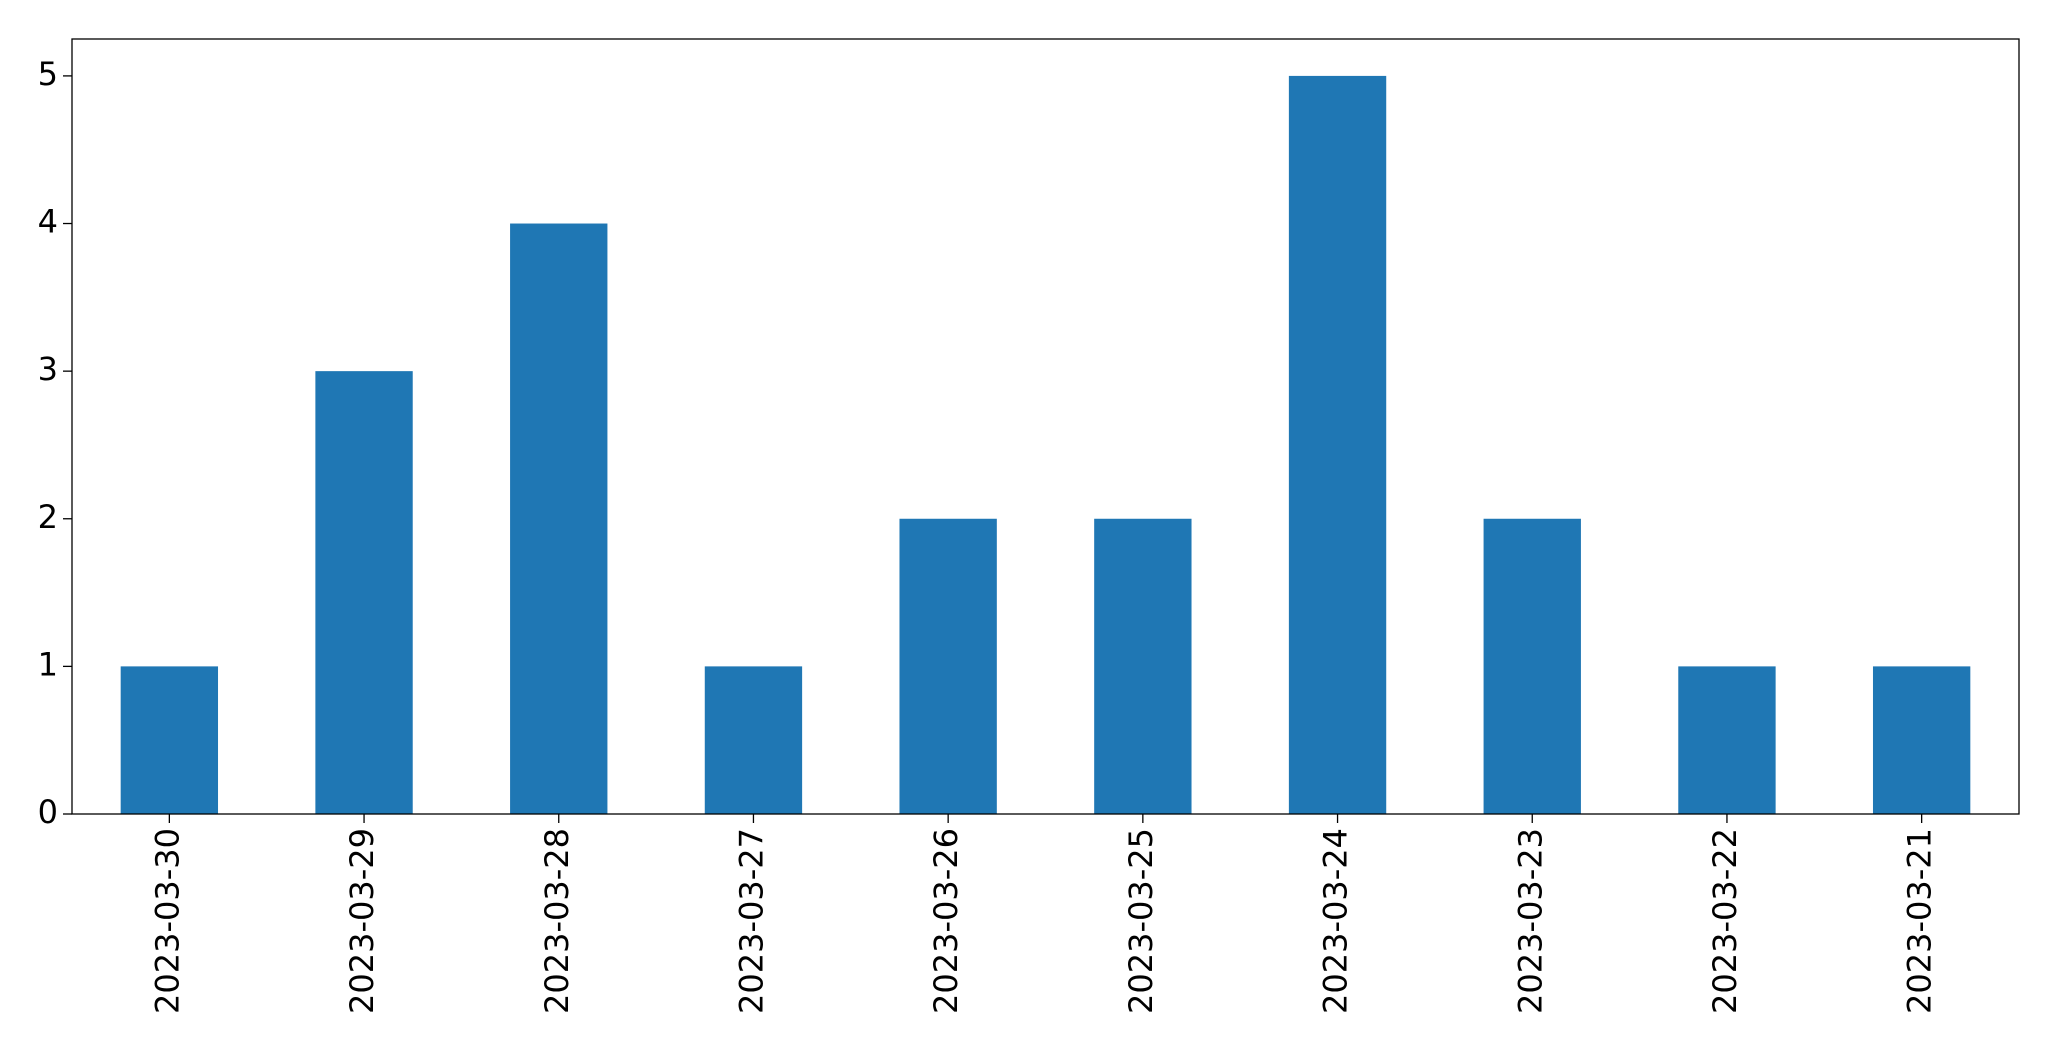  Describe the element at coordinates (1920, 921) in the screenshot. I see `x-tick-label: 2023-03-21` at that location.